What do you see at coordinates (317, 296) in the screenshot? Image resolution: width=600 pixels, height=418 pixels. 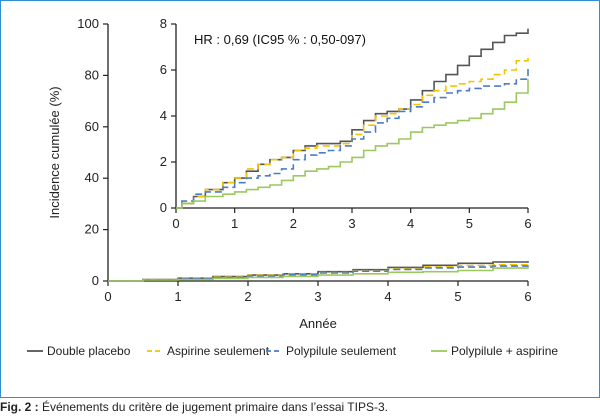 I see `main-x-tick-label: 3` at bounding box center [317, 296].